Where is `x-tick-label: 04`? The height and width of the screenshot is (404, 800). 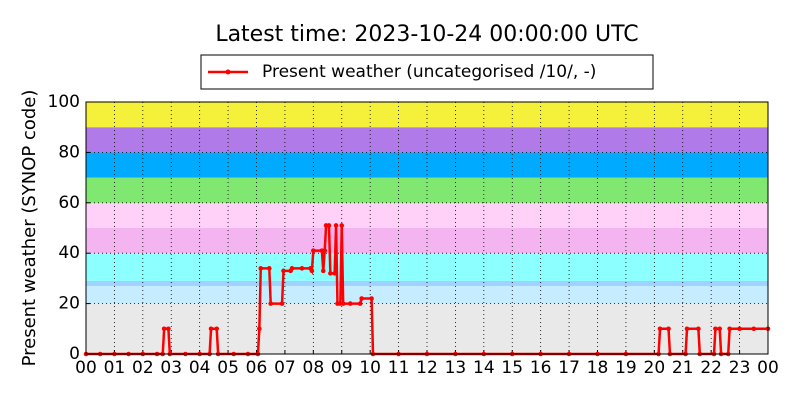
x-tick-label: 04 is located at coordinates (200, 368).